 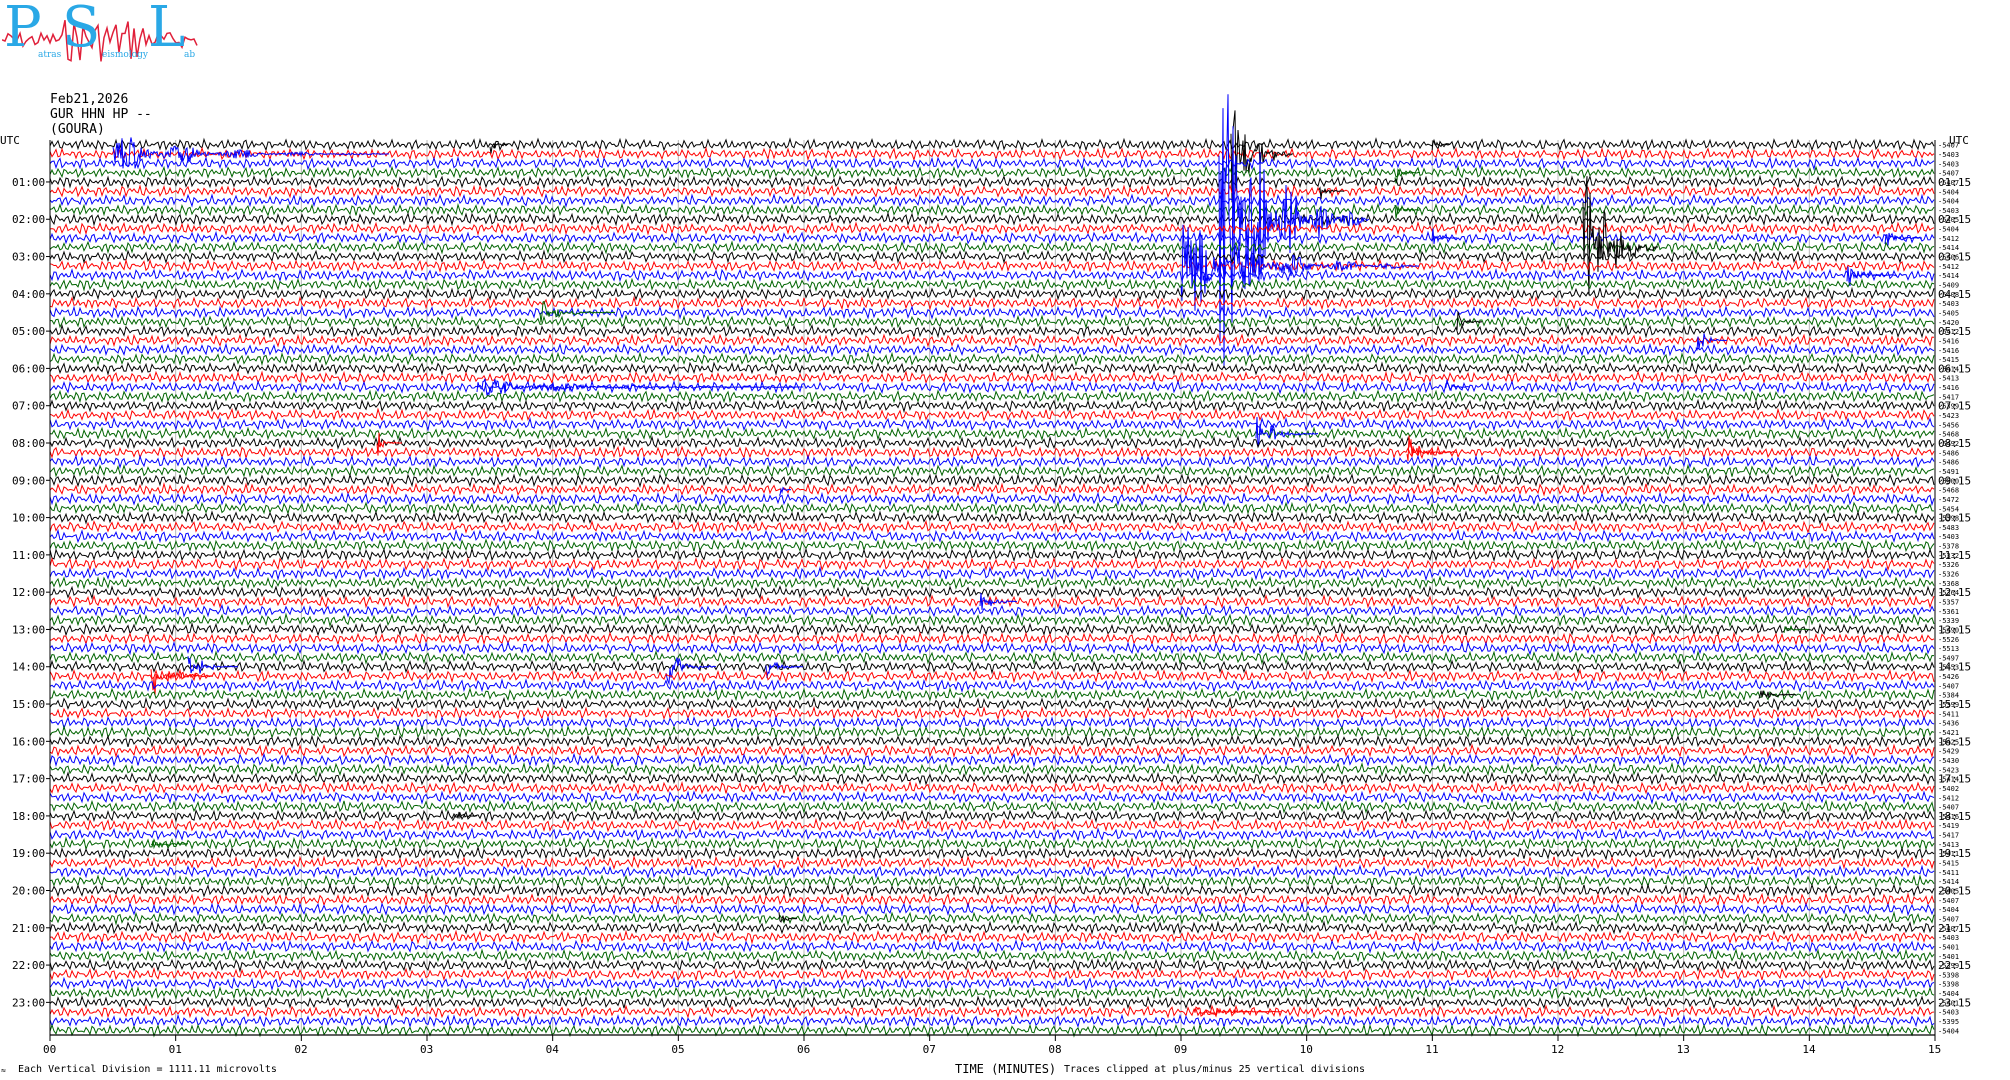 What do you see at coordinates (1948, 985) in the screenshot?
I see `trace-offset-90: -5398` at bounding box center [1948, 985].